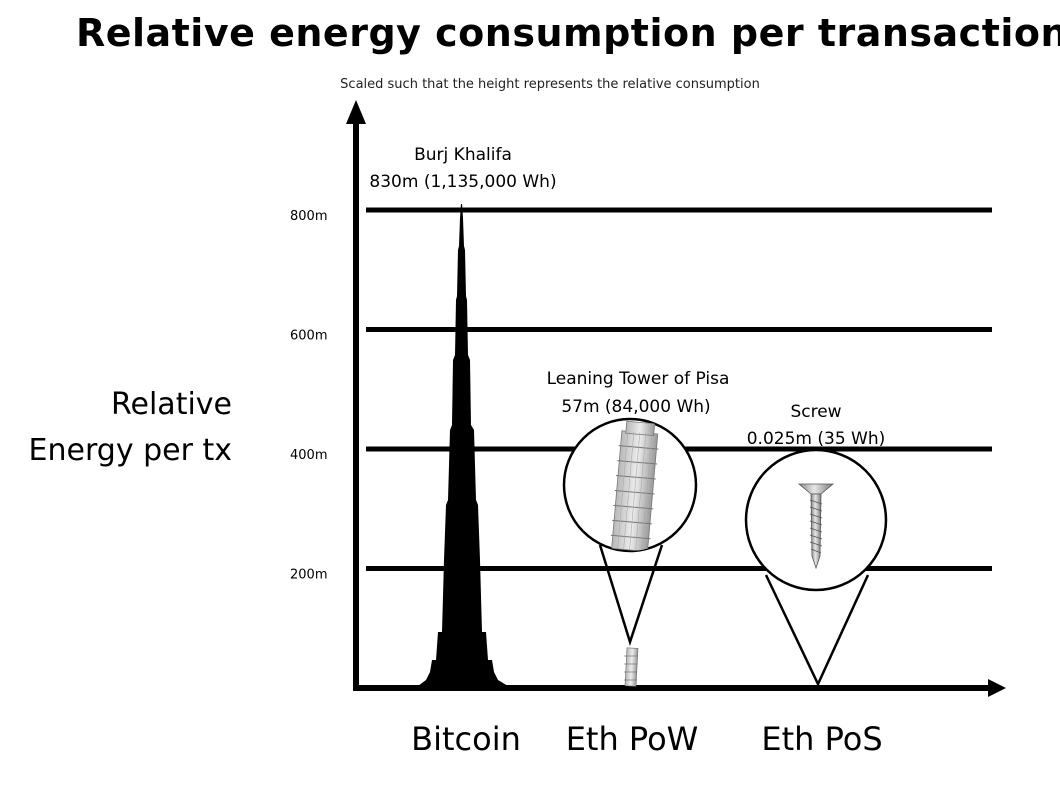  I want to click on y-axis-label-line-1: Relative, so click(171, 404).